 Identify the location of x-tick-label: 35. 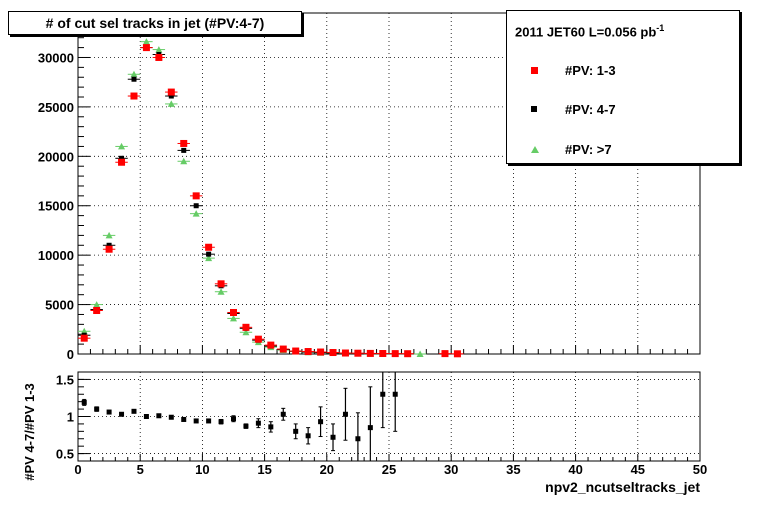
(513, 469).